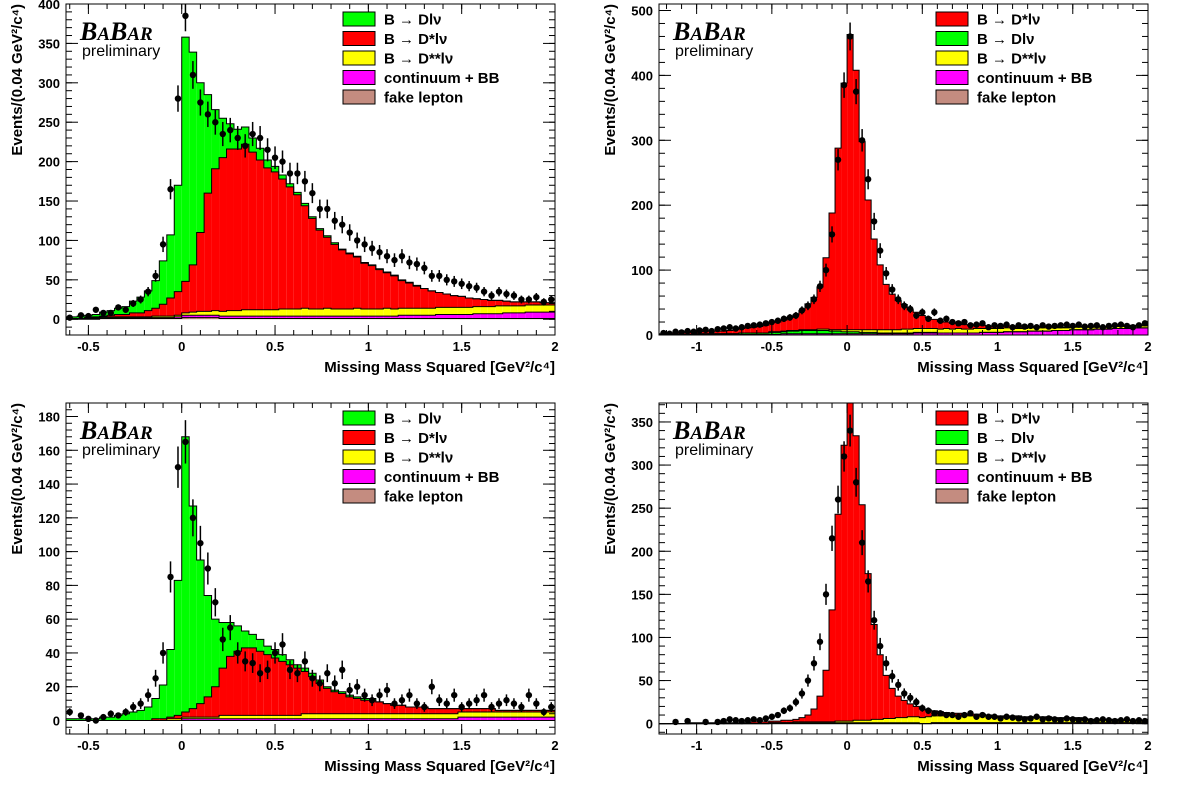 The image size is (1185, 798). I want to click on y-tick-label: 200, so click(642, 205).